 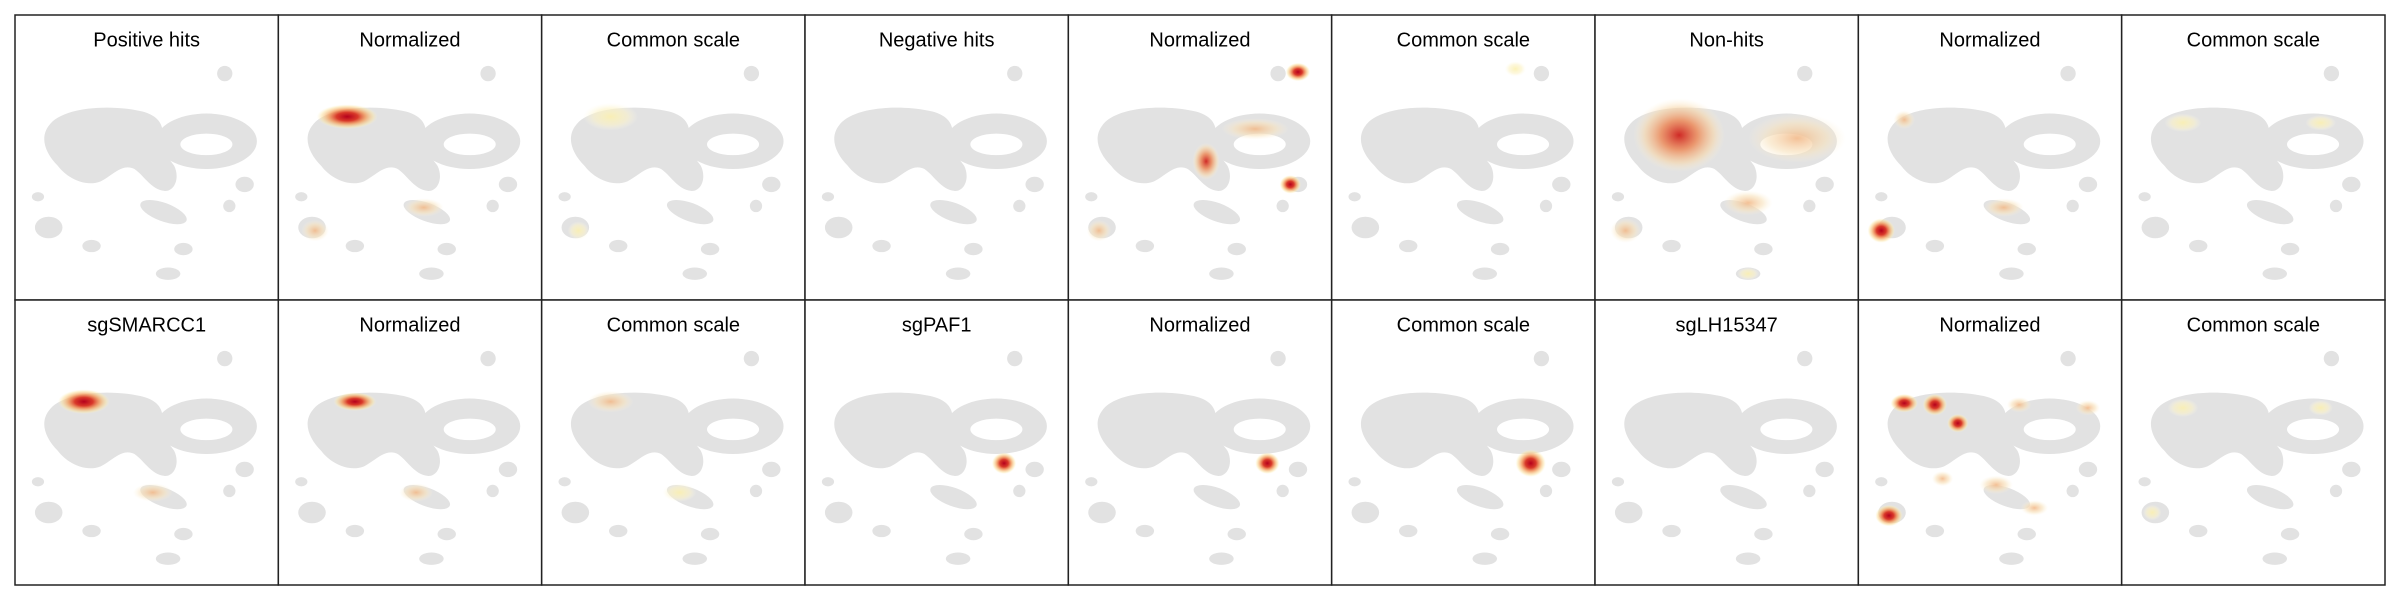 I want to click on panel-title: sgPAF1, so click(x=937, y=325).